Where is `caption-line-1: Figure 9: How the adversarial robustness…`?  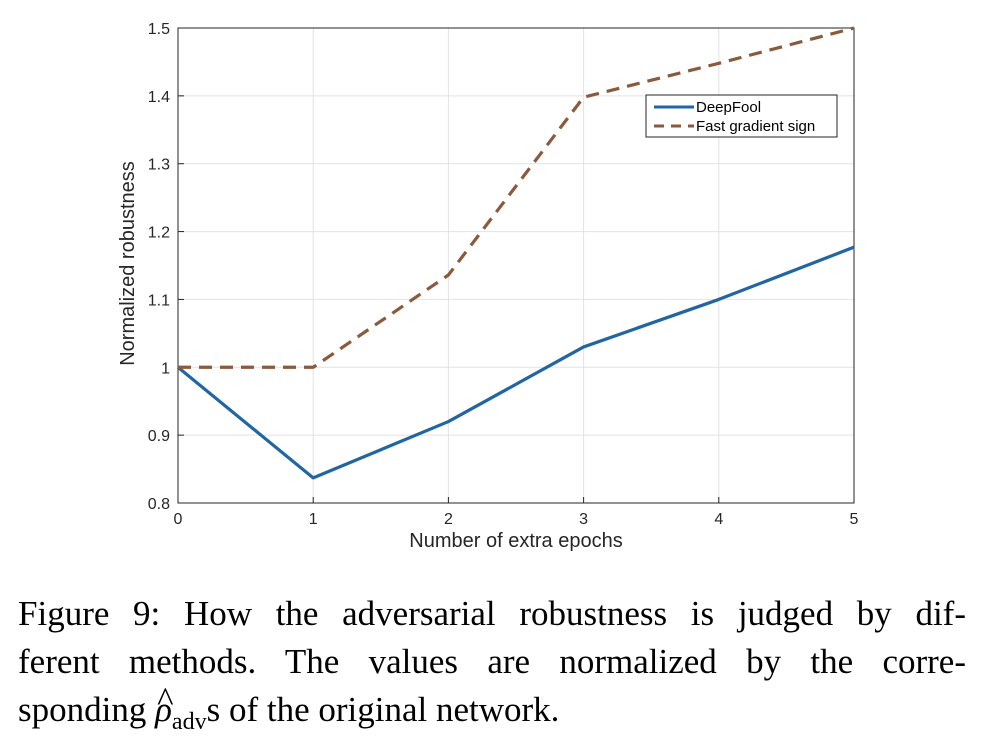 caption-line-1: Figure 9: How the adversarial robustness… is located at coordinates (492, 614).